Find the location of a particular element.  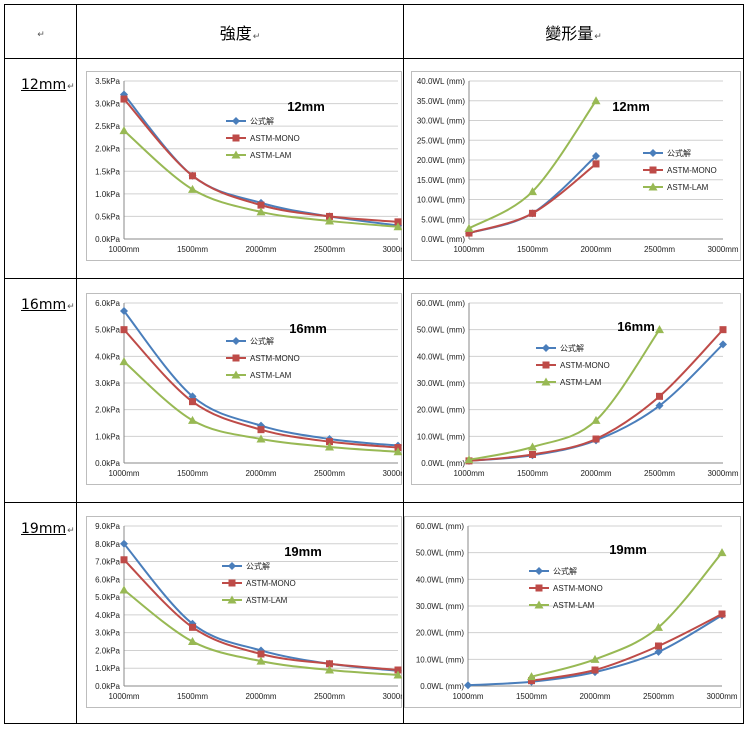

corner-cell: ↵ is located at coordinates (40, 31).